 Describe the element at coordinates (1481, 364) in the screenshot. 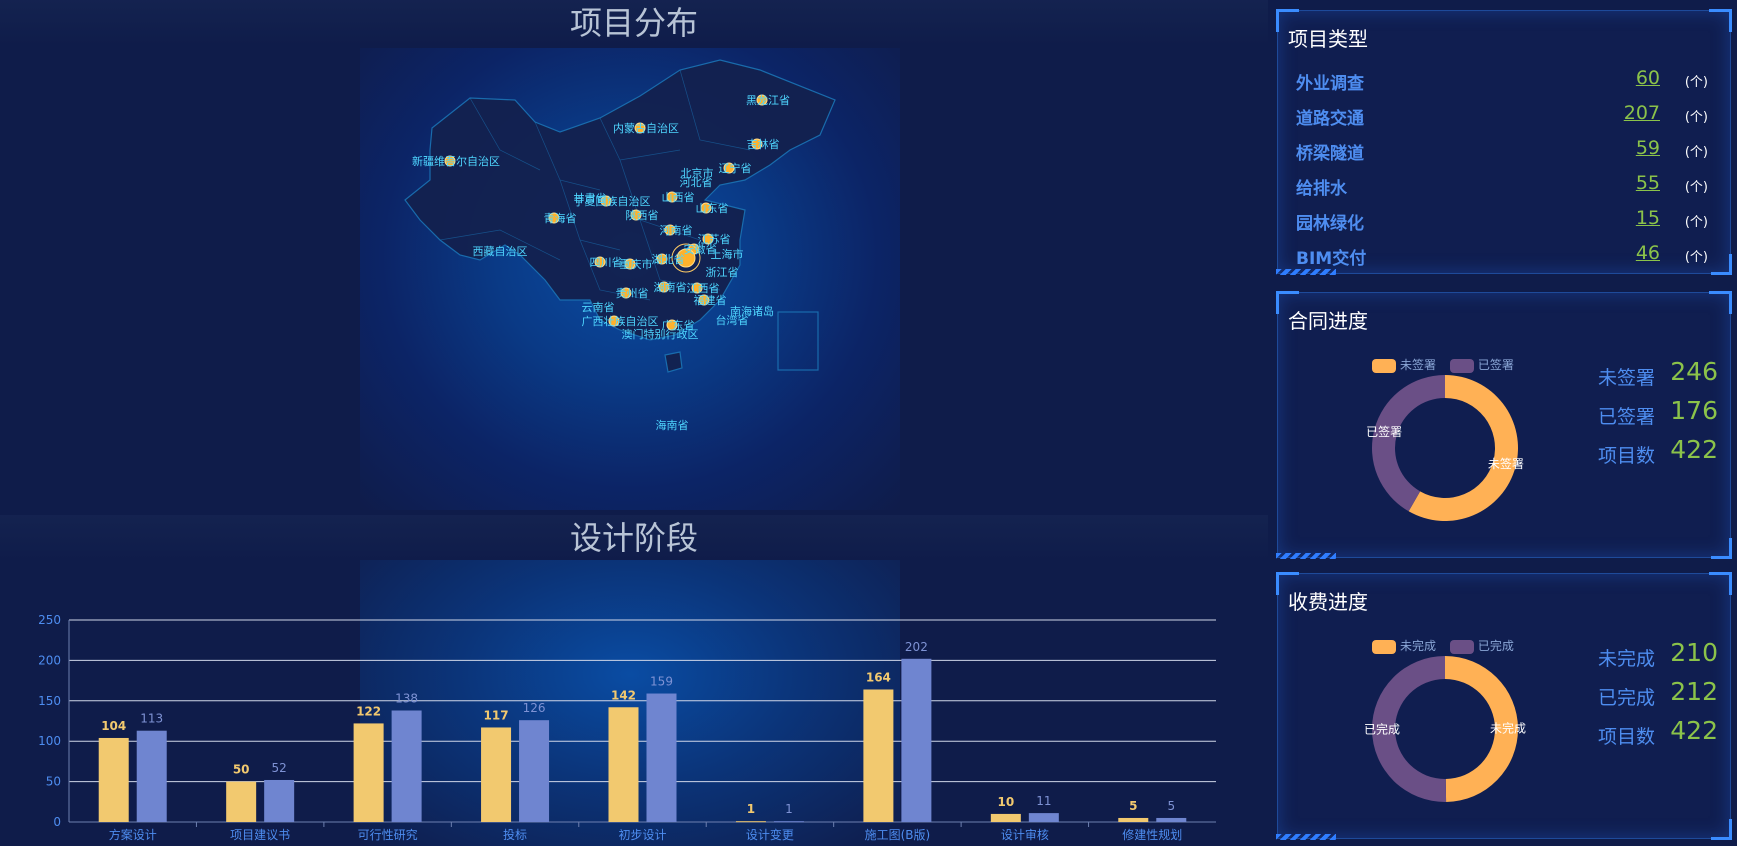

I see `legend-item-signed: 已签署` at that location.